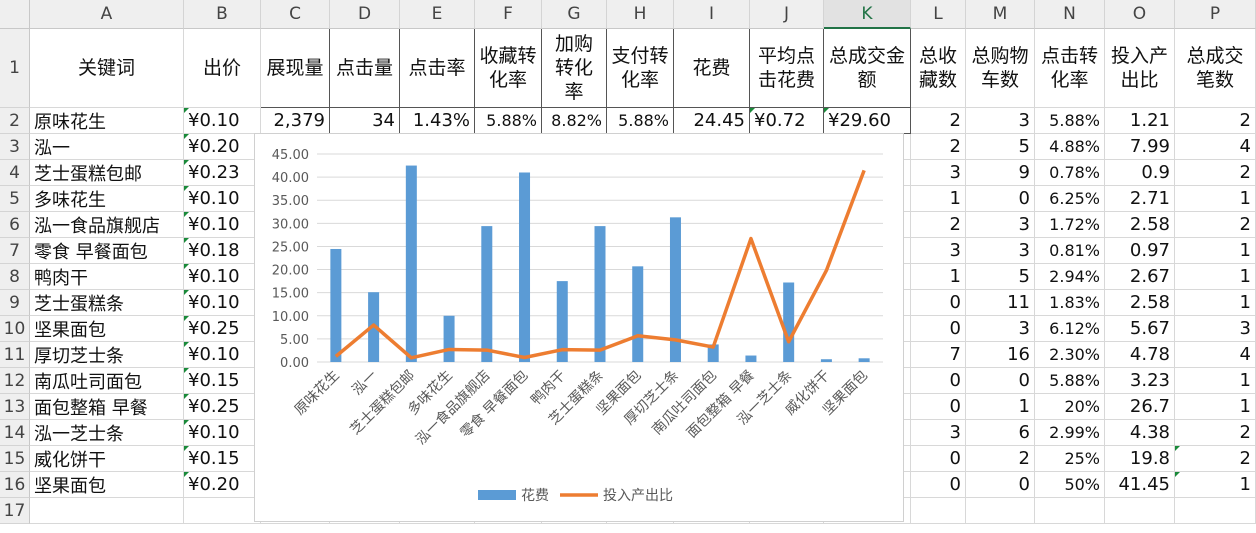 The height and width of the screenshot is (533, 1256). I want to click on row-header: 15, so click(15, 459).